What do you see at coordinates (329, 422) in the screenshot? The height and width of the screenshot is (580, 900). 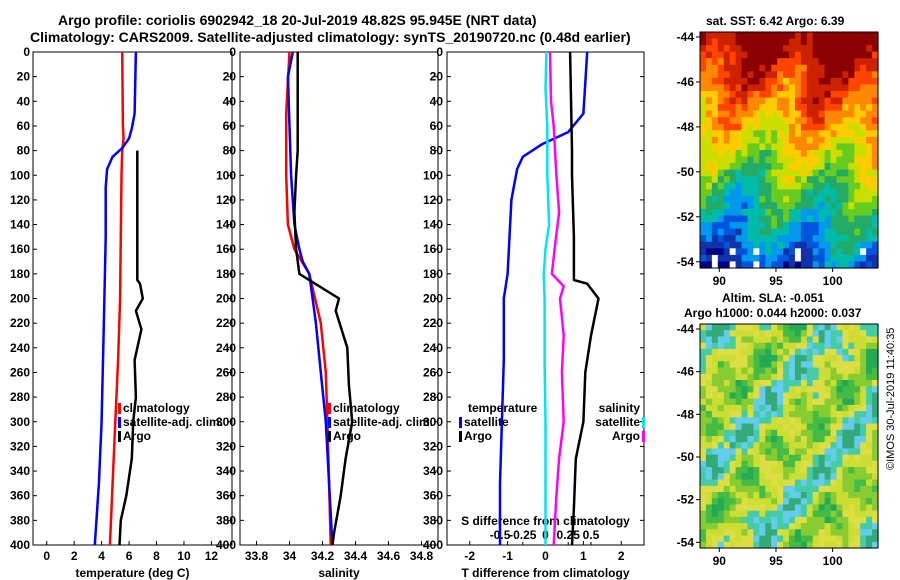 I see `salinity-legend-1-swatch` at bounding box center [329, 422].